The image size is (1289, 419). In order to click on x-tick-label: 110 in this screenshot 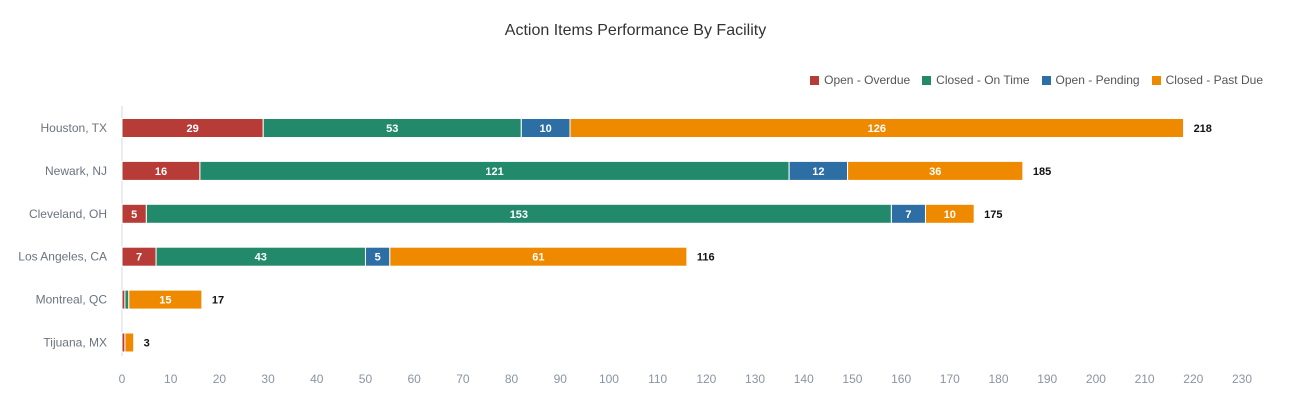, I will do `click(657, 379)`.